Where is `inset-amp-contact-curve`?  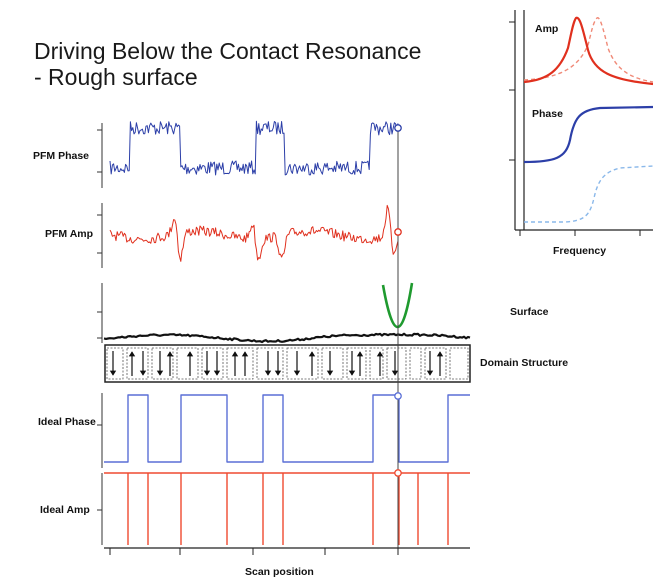
inset-amp-contact-curve is located at coordinates (588, 51).